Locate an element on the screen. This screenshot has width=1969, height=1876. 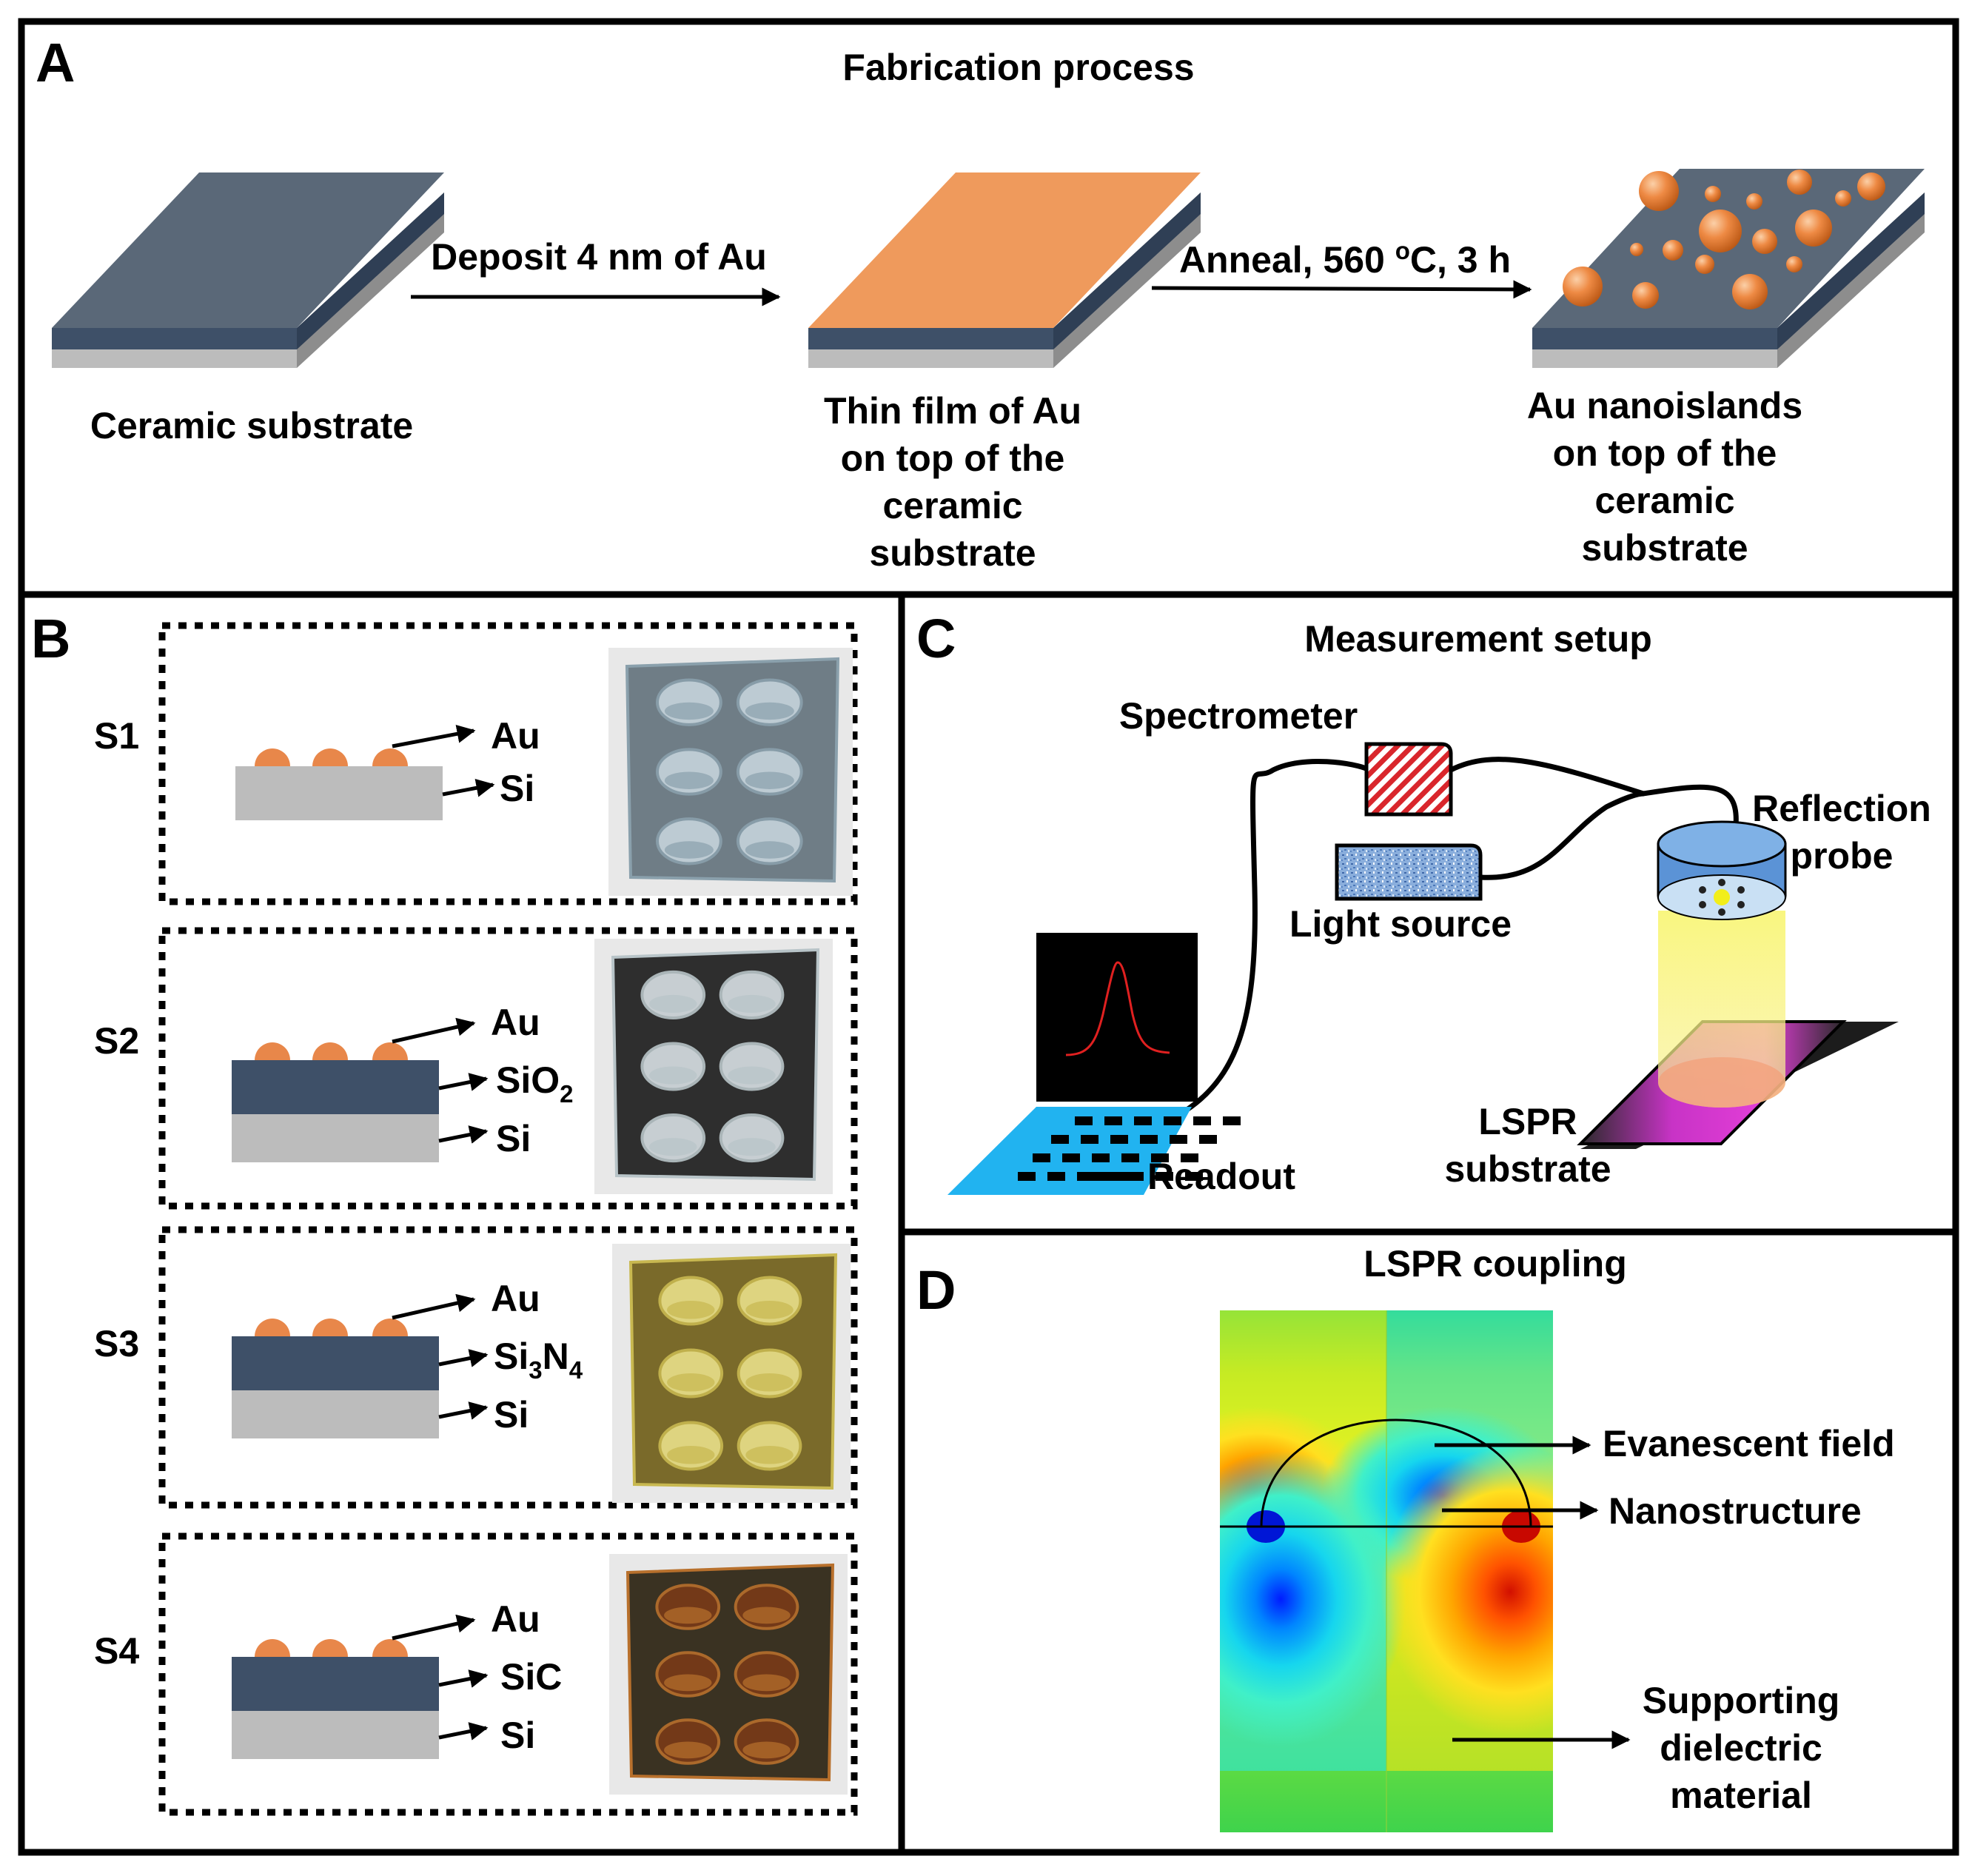
panel-letter-a: A is located at coordinates (56, 62).